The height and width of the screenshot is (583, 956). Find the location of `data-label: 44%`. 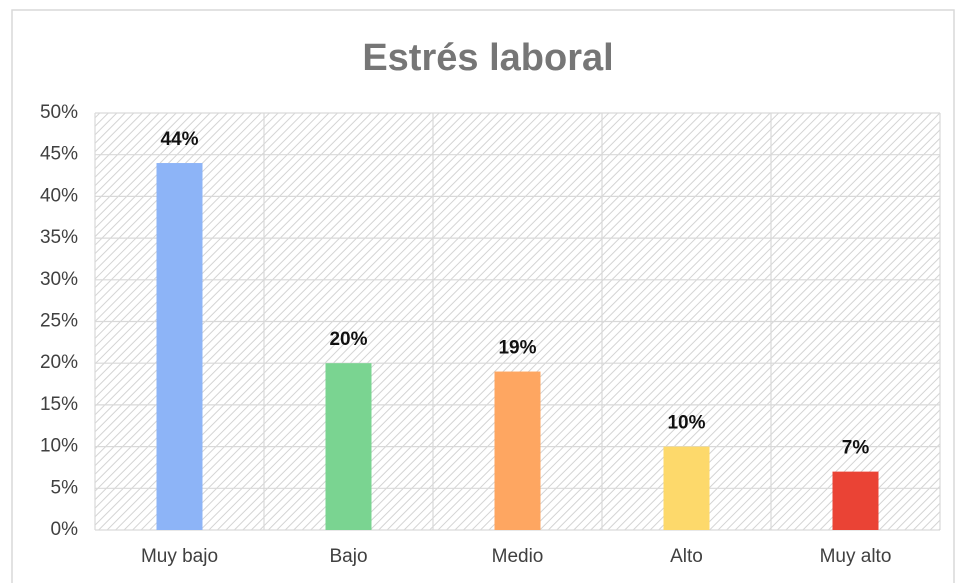

data-label: 44% is located at coordinates (179, 139).